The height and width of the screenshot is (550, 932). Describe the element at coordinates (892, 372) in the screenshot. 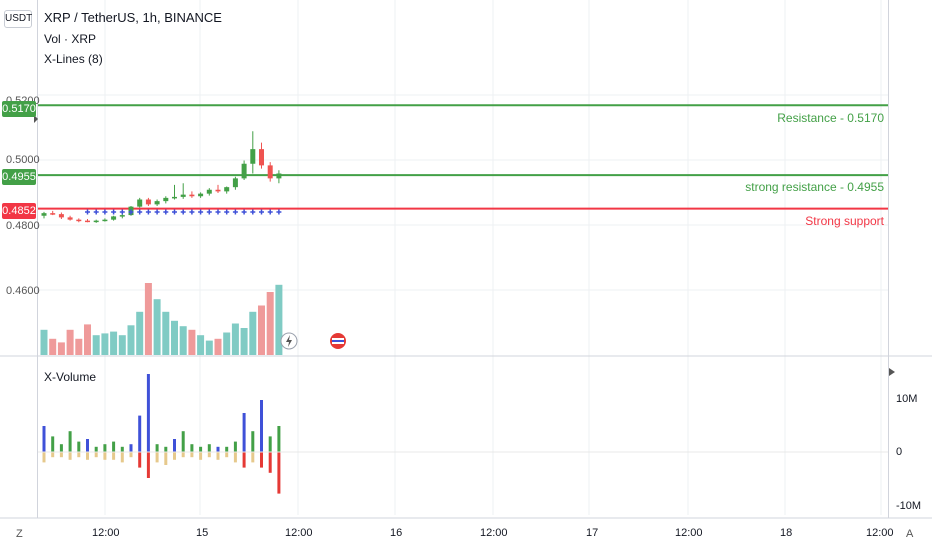

I see `collapse-arrow-icon` at that location.